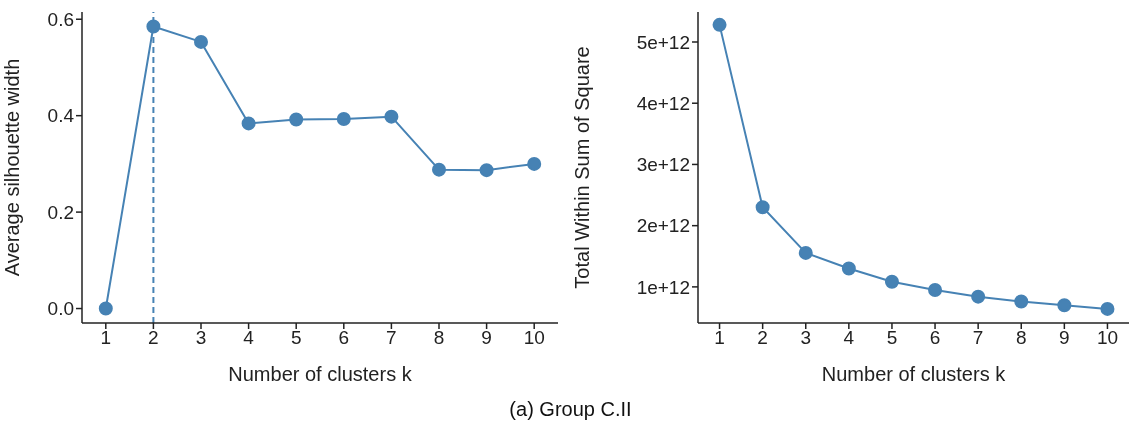 The height and width of the screenshot is (434, 1141). What do you see at coordinates (663, 103) in the screenshot?
I see `y-tick-label: 4e+12` at bounding box center [663, 103].